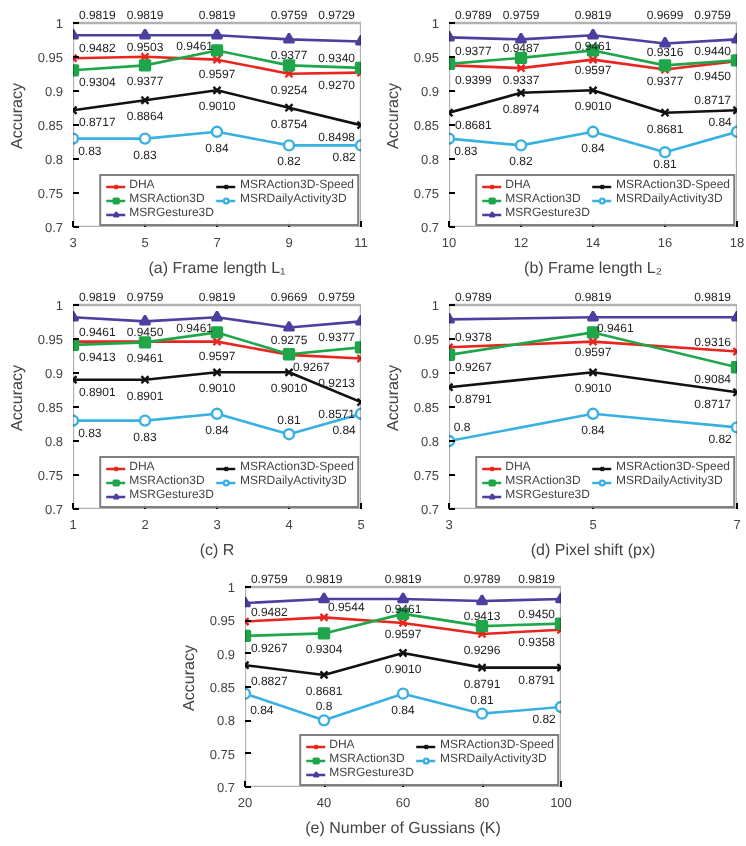 The image size is (746, 846). I want to click on x-axis-title: (c) R, so click(217, 550).